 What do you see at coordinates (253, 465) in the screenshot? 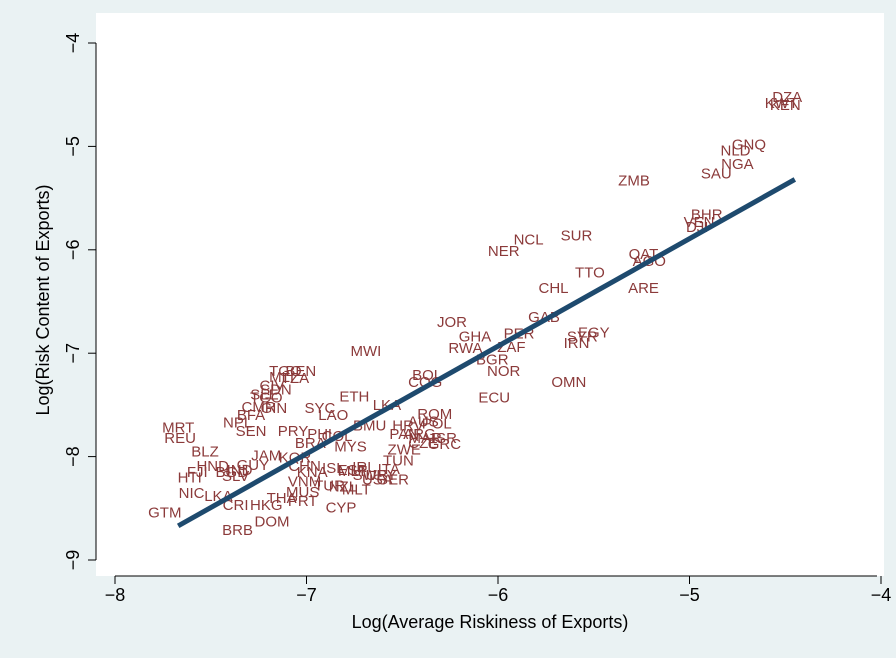
I see `point-label: GUY` at bounding box center [253, 465].